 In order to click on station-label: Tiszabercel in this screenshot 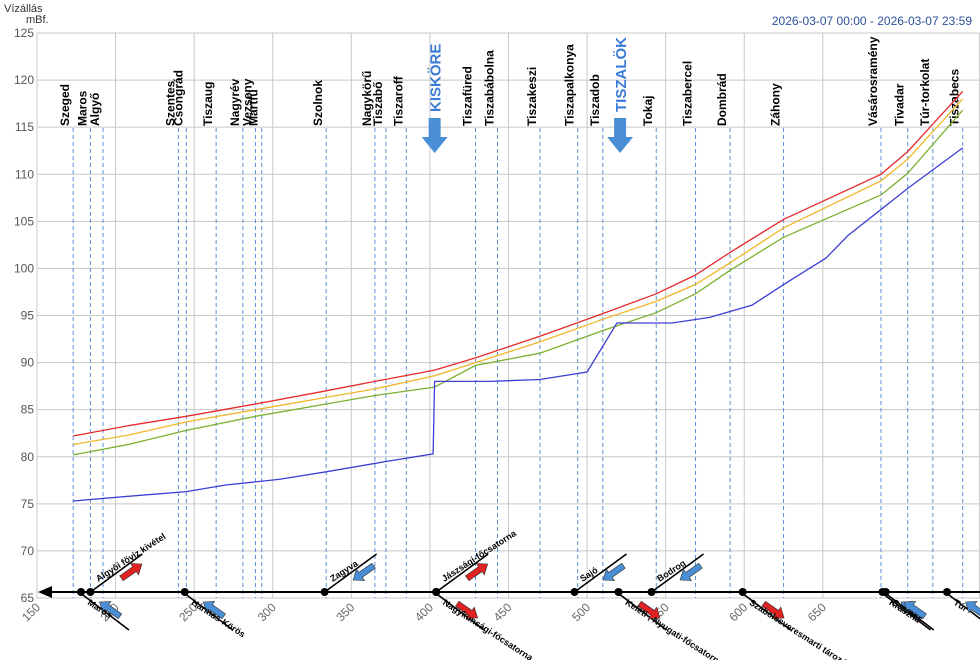, I will do `click(688, 93)`.